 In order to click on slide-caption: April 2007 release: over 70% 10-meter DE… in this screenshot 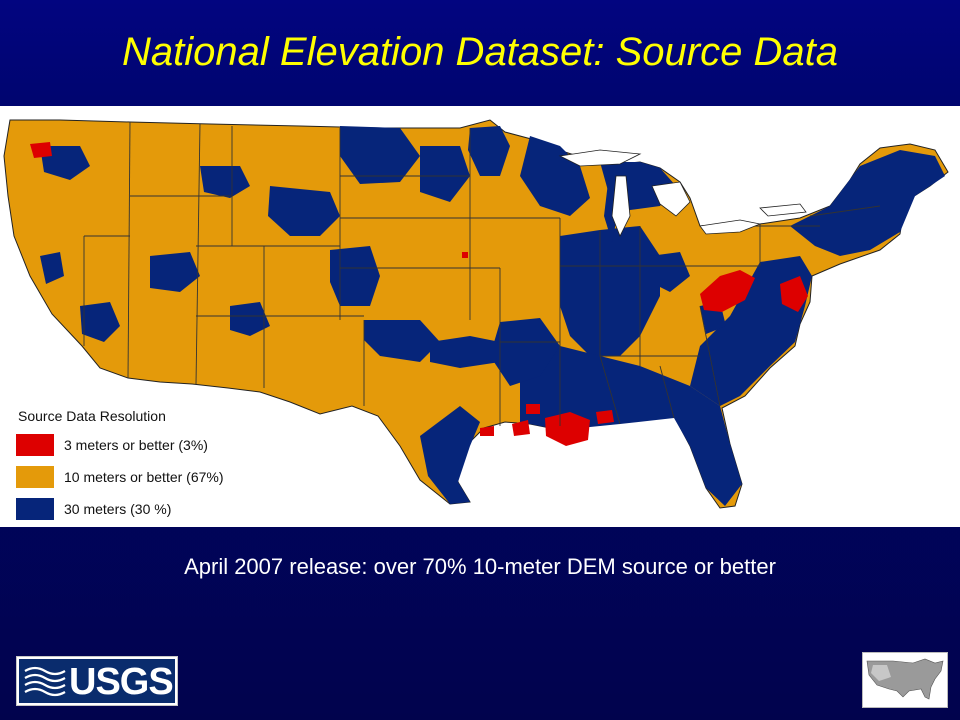, I will do `click(480, 566)`.